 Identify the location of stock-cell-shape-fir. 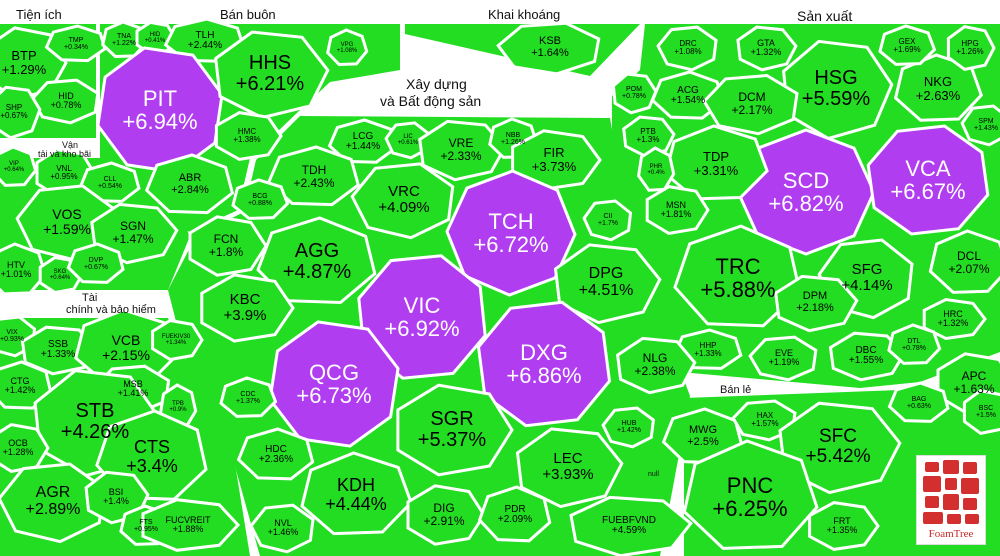
(556, 160).